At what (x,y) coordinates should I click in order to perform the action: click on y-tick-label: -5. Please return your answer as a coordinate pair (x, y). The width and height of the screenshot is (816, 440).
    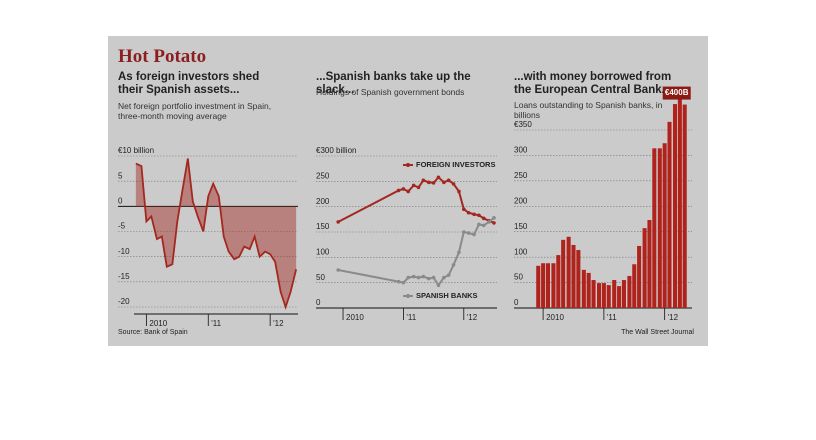
    Looking at the image, I should click on (122, 226).